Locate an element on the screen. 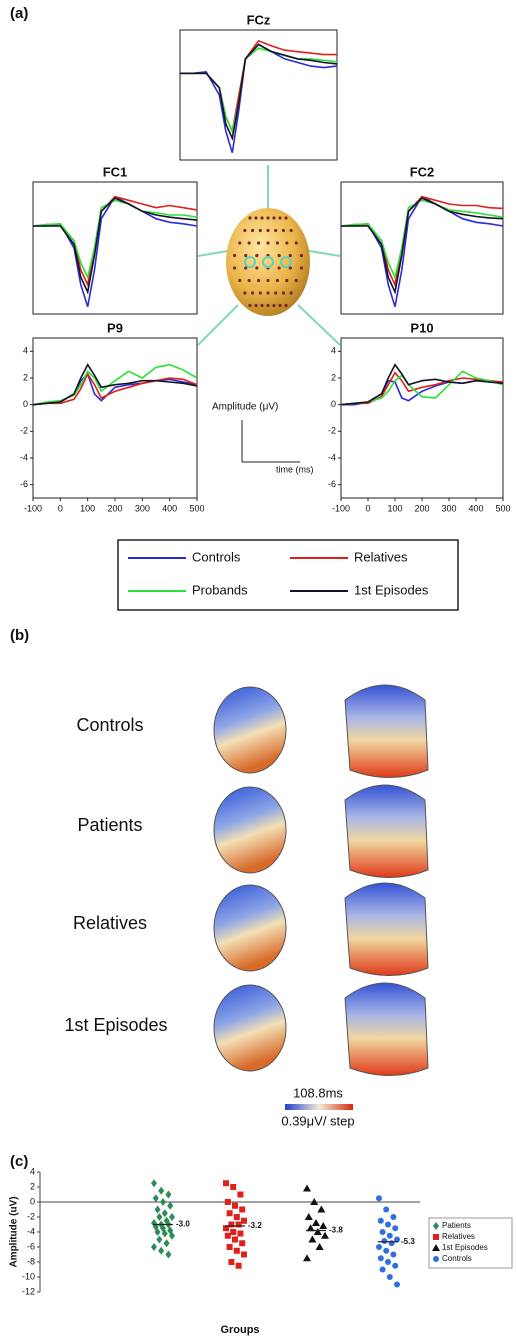  group-label: Controls is located at coordinates (109, 725).